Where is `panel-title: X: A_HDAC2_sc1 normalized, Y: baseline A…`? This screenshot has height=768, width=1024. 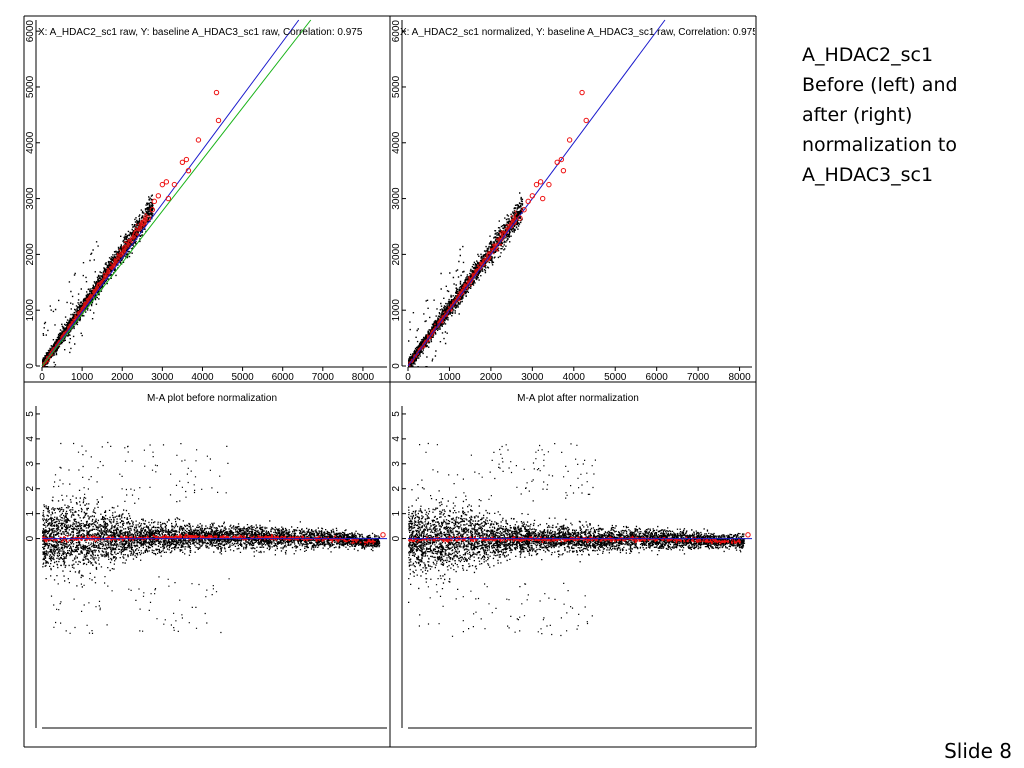 panel-title: X: A_HDAC2_sc1 normalized, Y: baseline A… is located at coordinates (579, 32).